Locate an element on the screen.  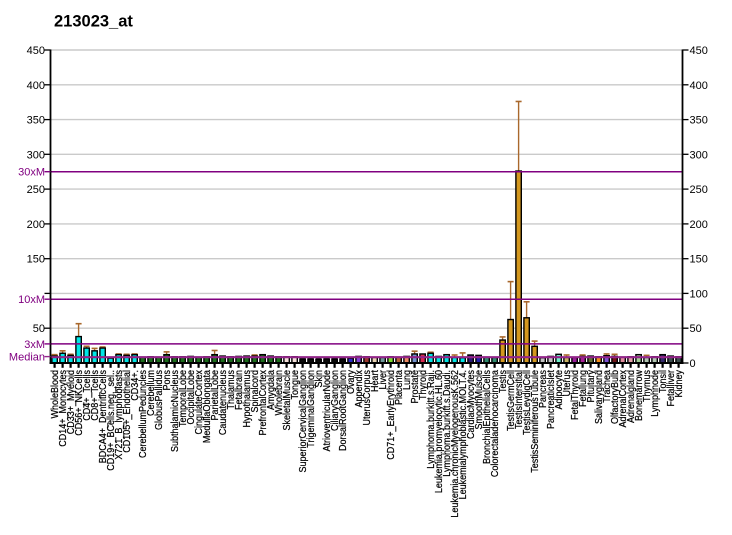
svg-text: Pons is located at coordinates (167, 380).